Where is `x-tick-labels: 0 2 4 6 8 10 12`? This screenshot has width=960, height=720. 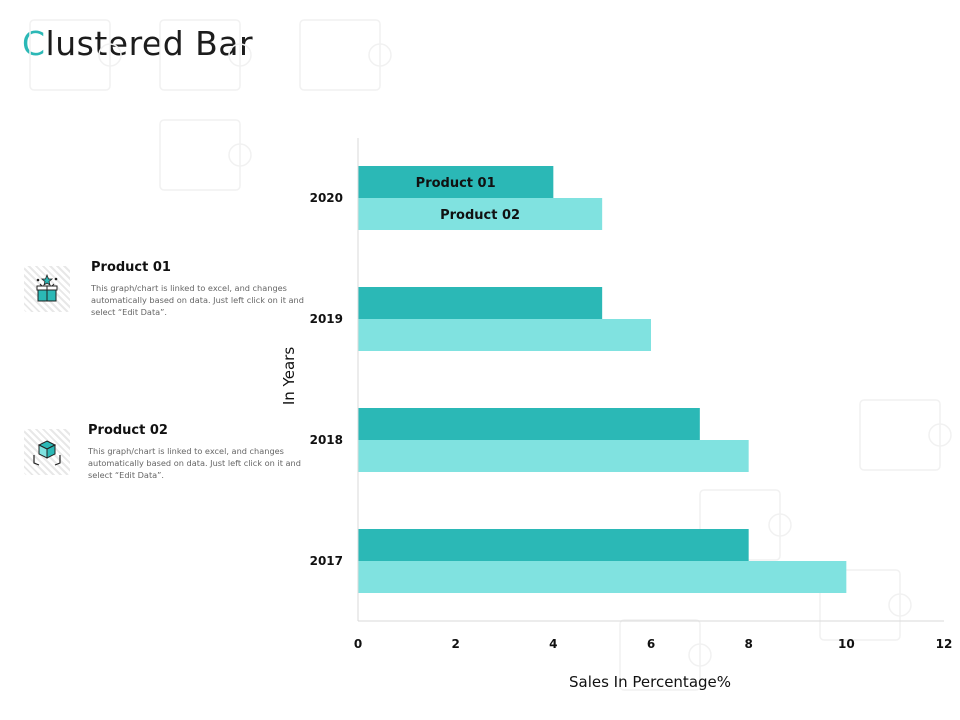
x-tick-labels: 0 2 4 6 8 10 12 is located at coordinates (653, 644).